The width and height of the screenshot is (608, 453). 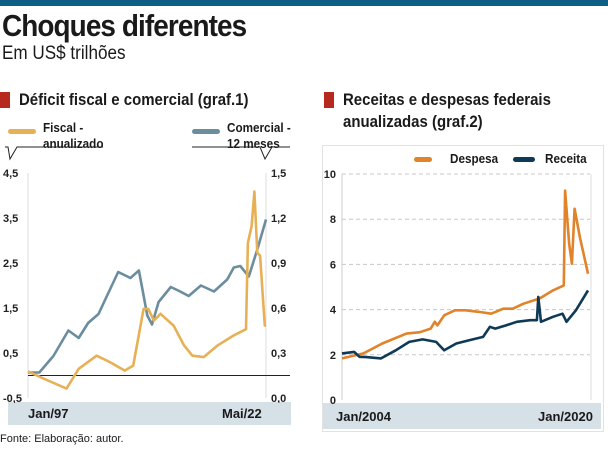 I want to click on y-right-tick-label: 1,2, so click(x=278, y=219).